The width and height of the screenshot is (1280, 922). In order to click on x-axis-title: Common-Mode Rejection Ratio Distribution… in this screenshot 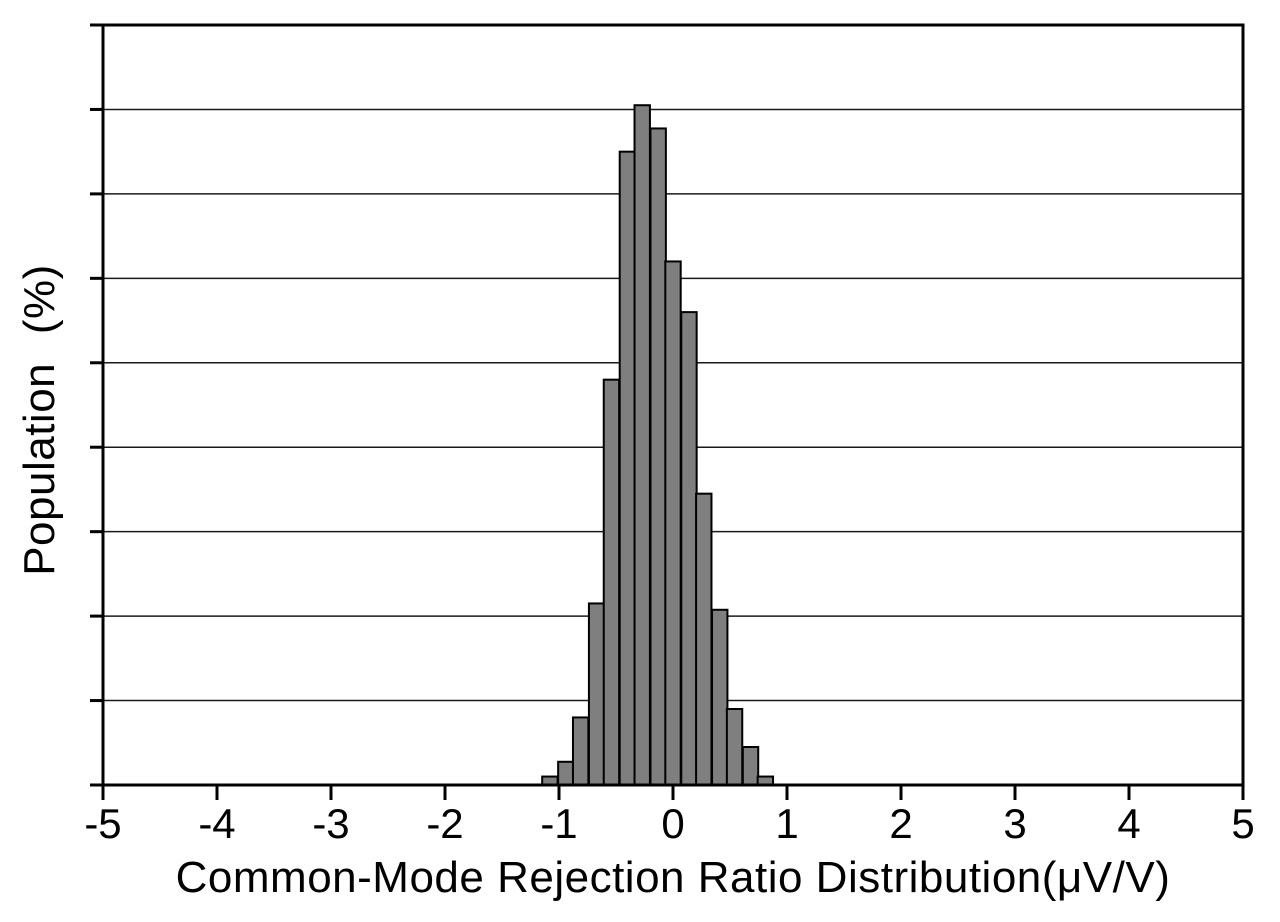, I will do `click(673, 877)`.